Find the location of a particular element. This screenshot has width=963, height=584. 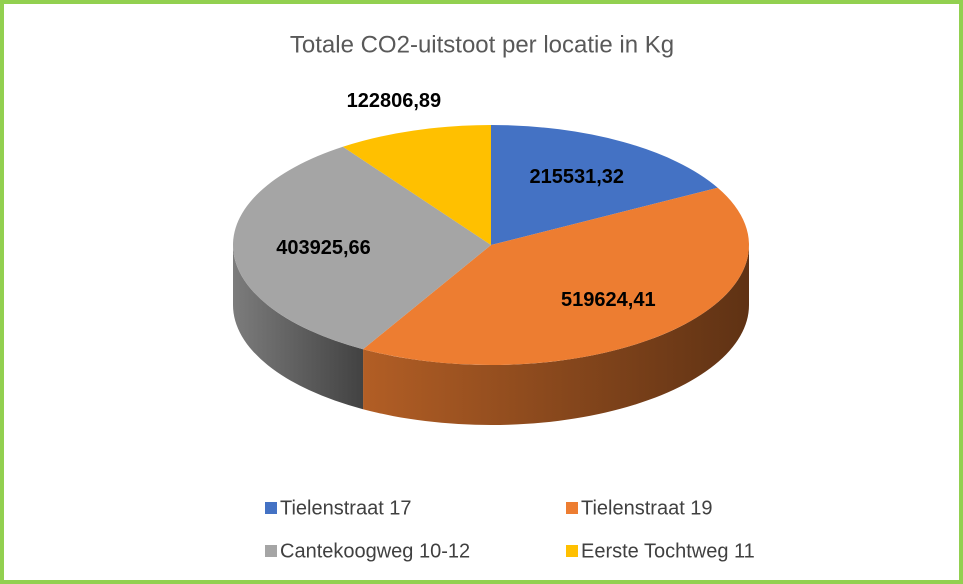

chart-title: Totale CO2-uitstoot per locatie in Kg is located at coordinates (482, 44).